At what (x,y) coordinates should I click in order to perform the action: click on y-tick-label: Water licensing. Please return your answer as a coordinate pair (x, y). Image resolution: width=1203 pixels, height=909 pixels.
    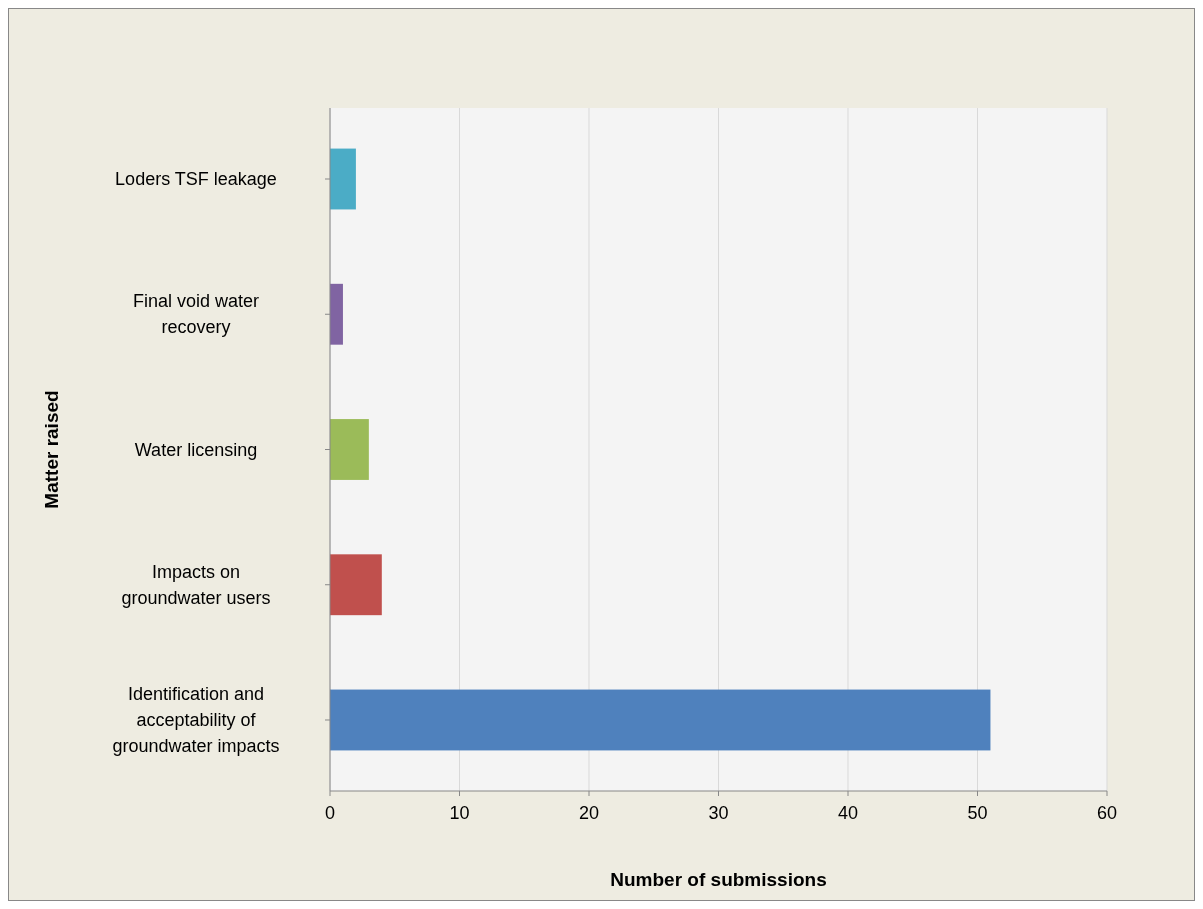
    Looking at the image, I should click on (196, 449).